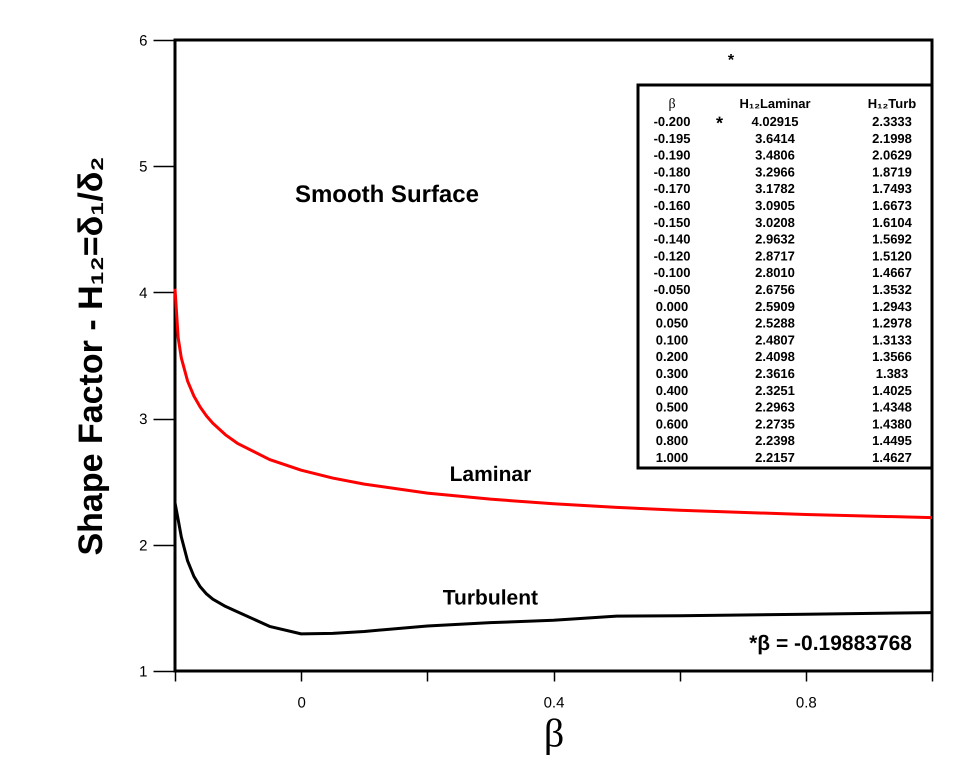 The height and width of the screenshot is (773, 968). I want to click on annotation: 0.000, so click(672, 306).